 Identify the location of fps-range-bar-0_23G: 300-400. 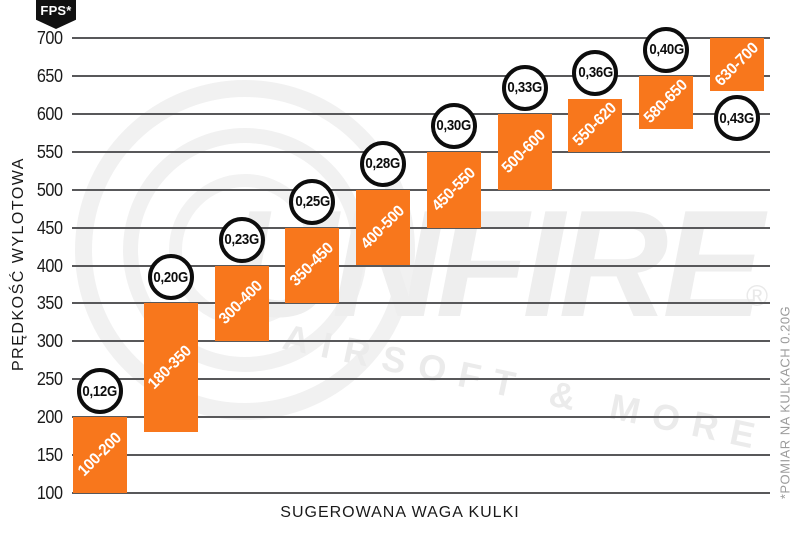
(241, 303).